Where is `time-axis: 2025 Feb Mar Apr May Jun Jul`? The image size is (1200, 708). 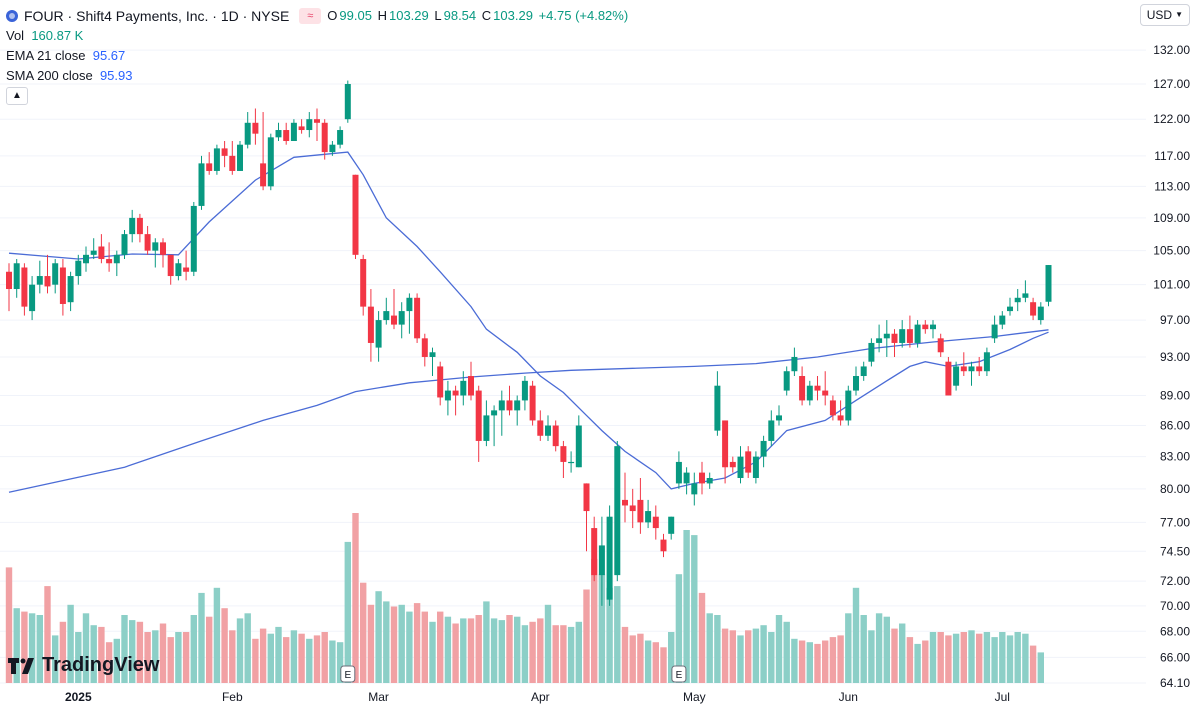 time-axis: 2025 Feb Mar Apr May Jun Jul is located at coordinates (537, 697).